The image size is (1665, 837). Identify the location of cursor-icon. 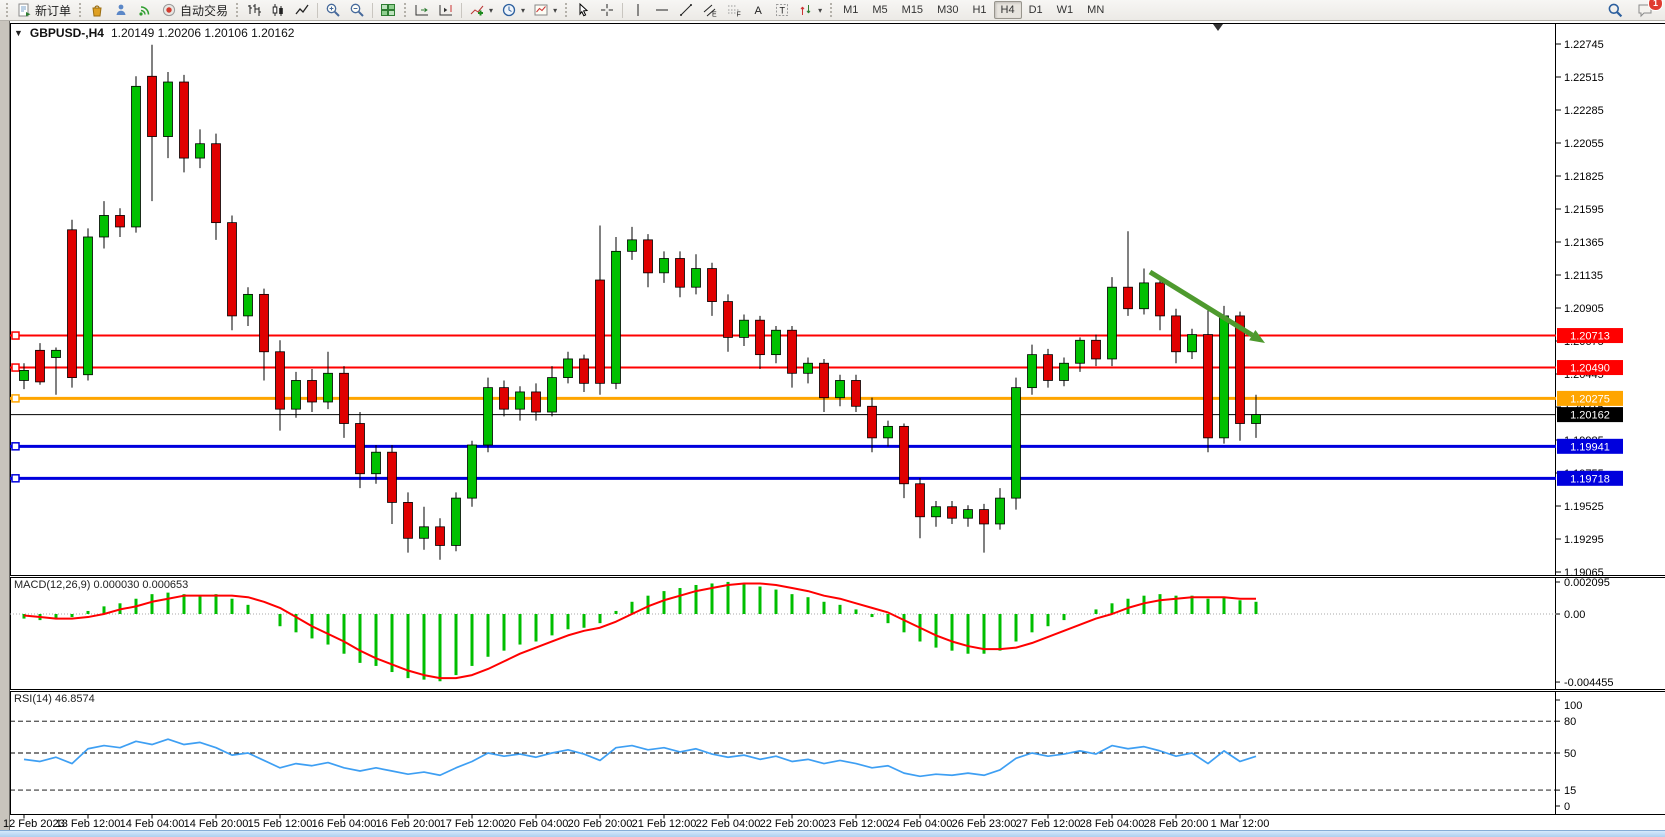
(583, 10).